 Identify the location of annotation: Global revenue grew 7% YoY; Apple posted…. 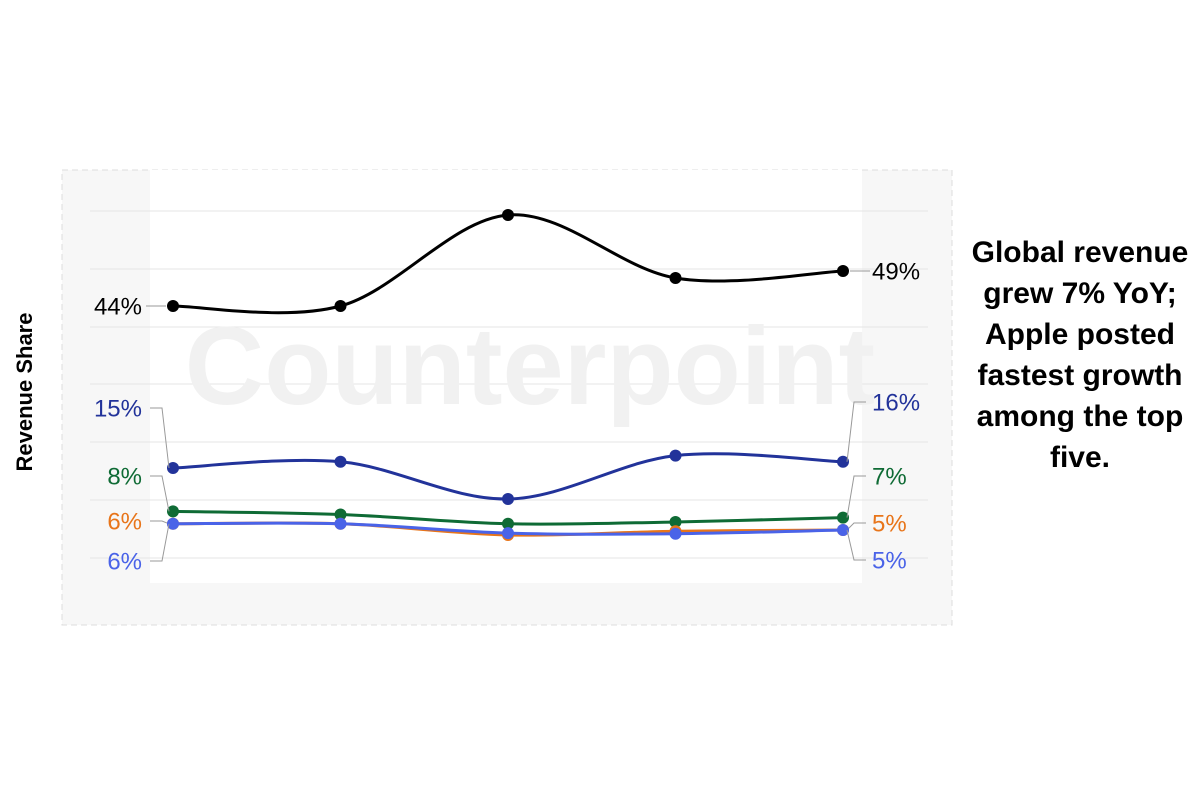
(1080, 355).